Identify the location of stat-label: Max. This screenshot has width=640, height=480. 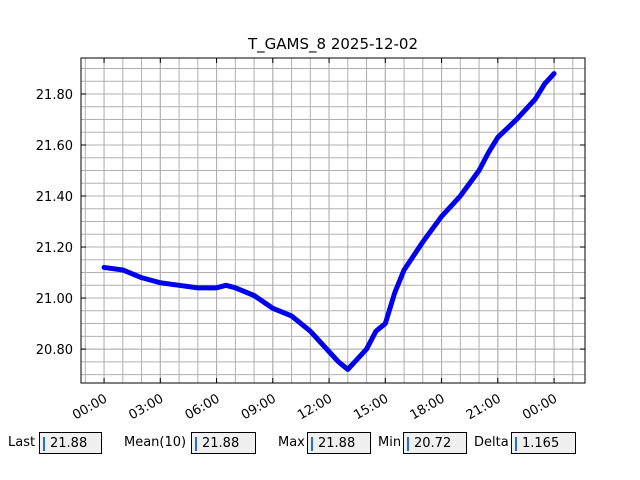
(291, 442).